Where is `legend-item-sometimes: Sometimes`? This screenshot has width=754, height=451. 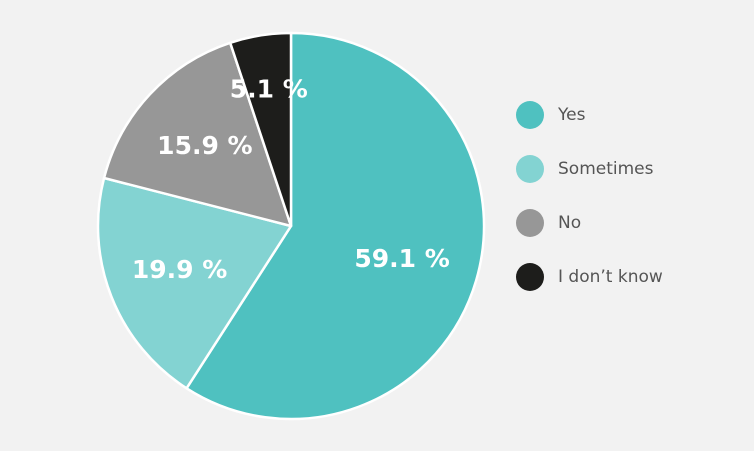
legend-item-sometimes: Sometimes is located at coordinates (589, 169).